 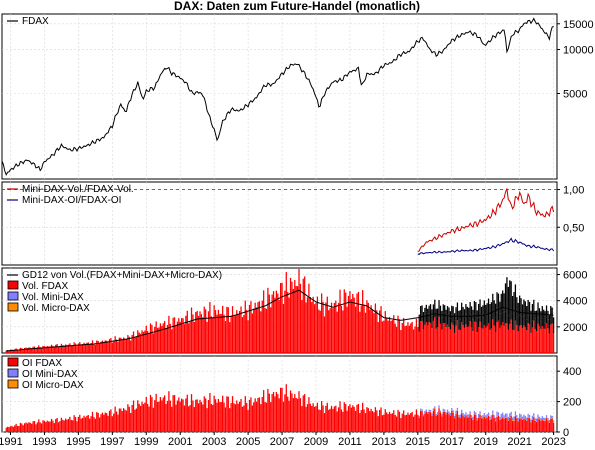 I want to click on x-tick-label: 1993, so click(x=44, y=442).